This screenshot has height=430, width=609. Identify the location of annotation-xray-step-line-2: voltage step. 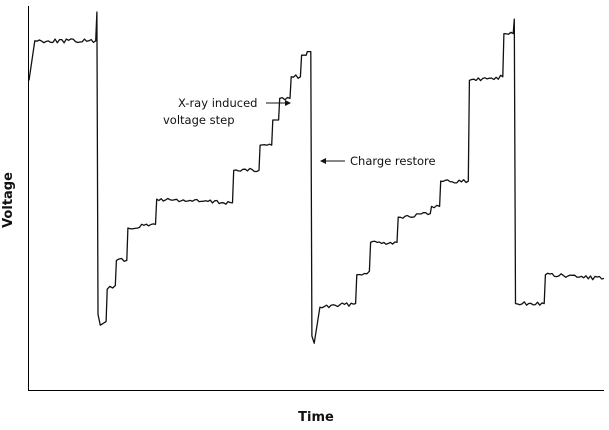
(199, 120).